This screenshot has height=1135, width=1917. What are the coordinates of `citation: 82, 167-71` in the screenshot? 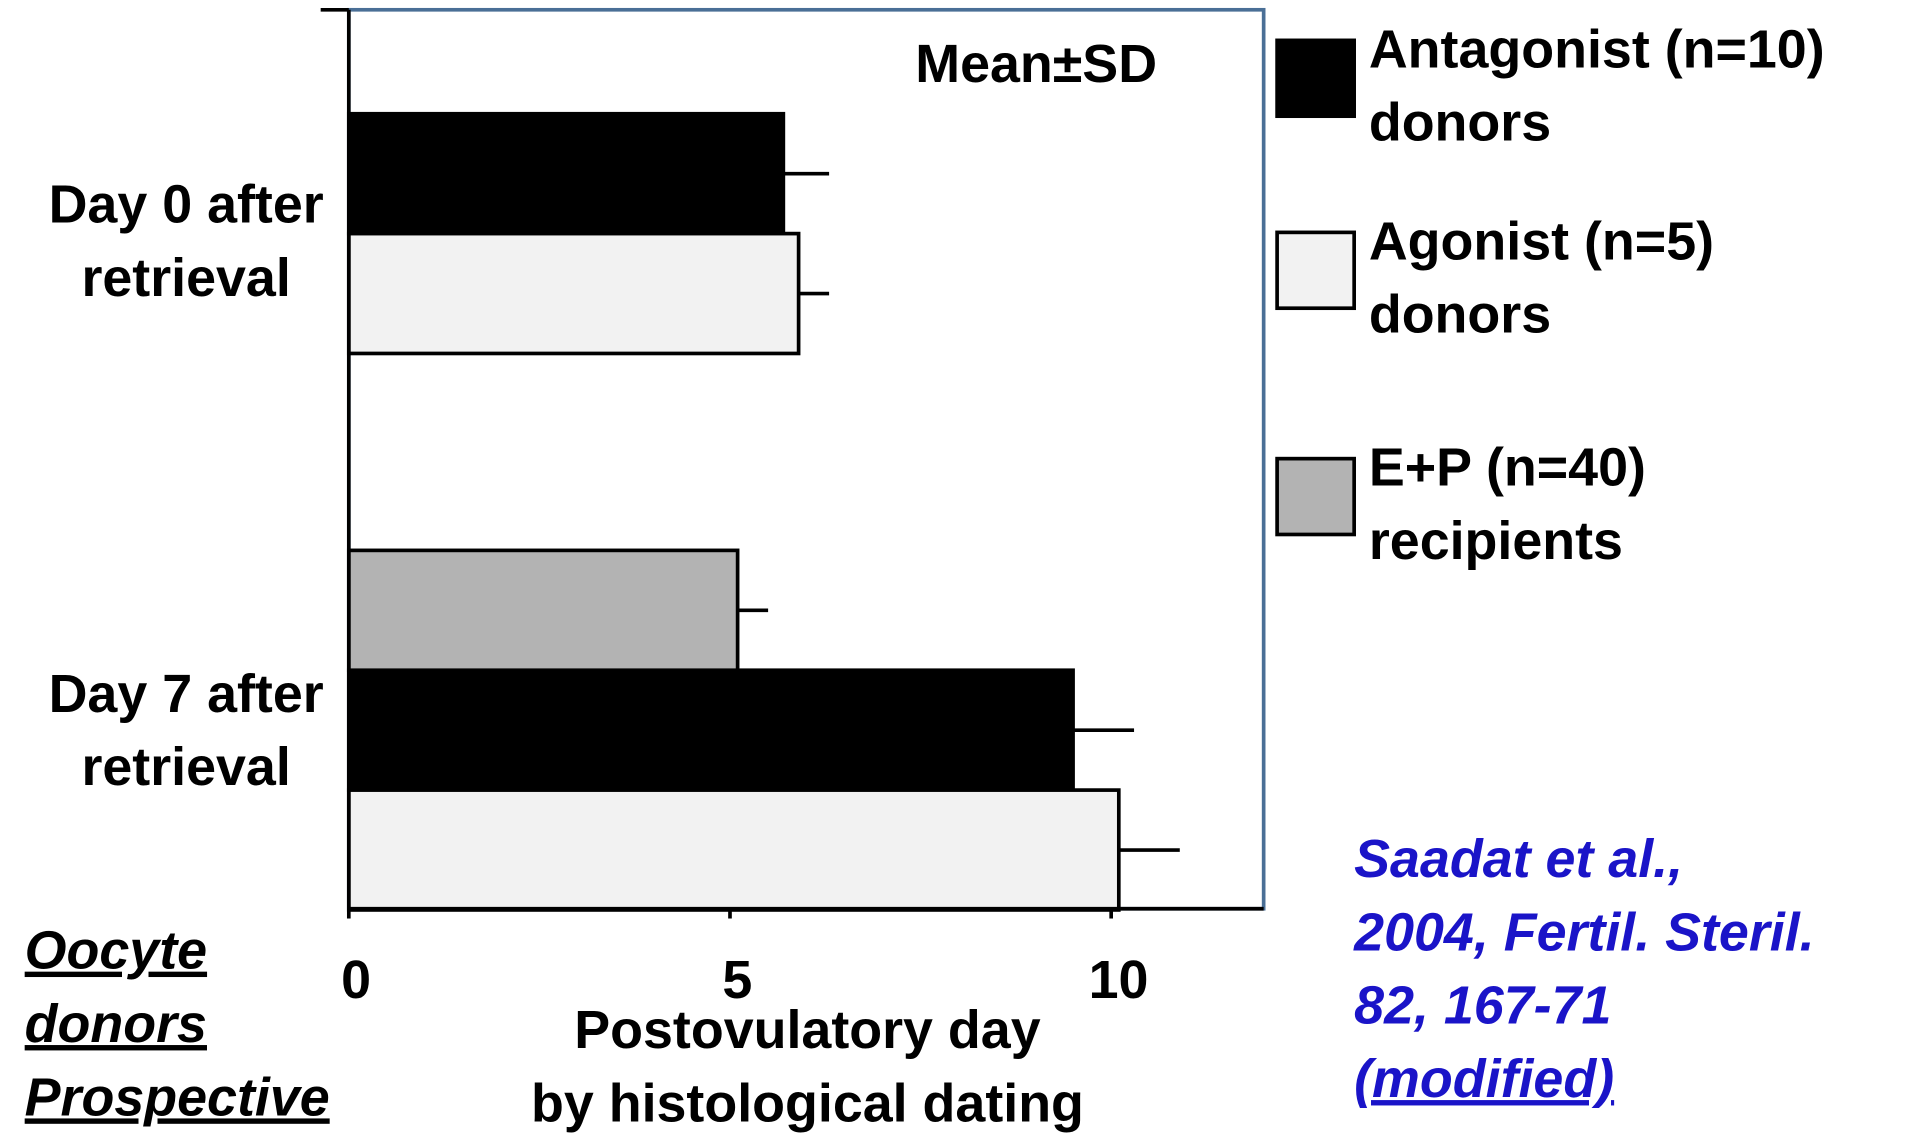 It's located at (1482, 1006).